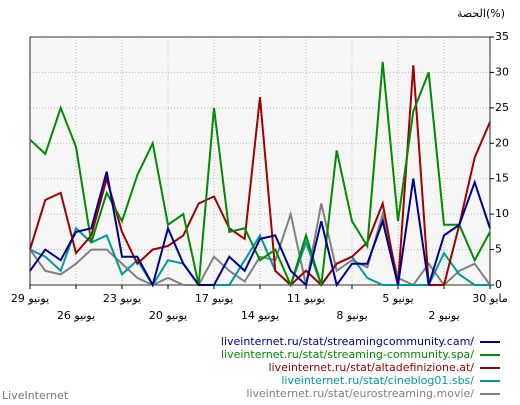 This screenshot has height=405, width=520. I want to click on x-tick-label: 23 يونيو, so click(122, 298).